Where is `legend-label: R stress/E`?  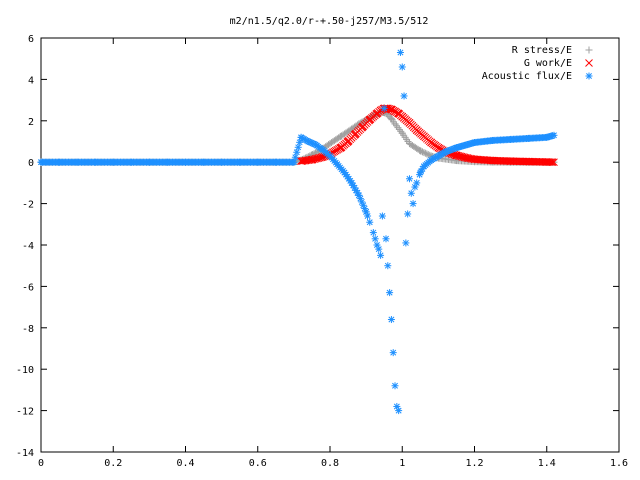
legend-label: R stress/E is located at coordinates (542, 50).